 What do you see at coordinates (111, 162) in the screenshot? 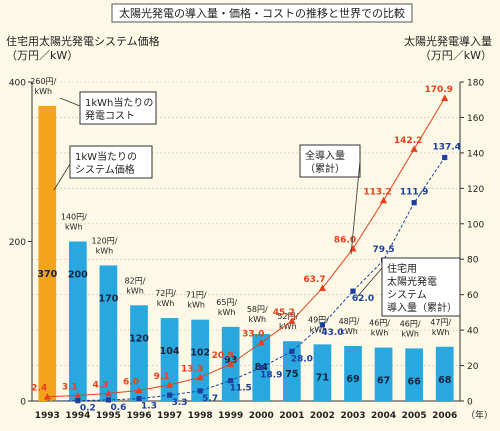
I see `price-callout` at bounding box center [111, 162].